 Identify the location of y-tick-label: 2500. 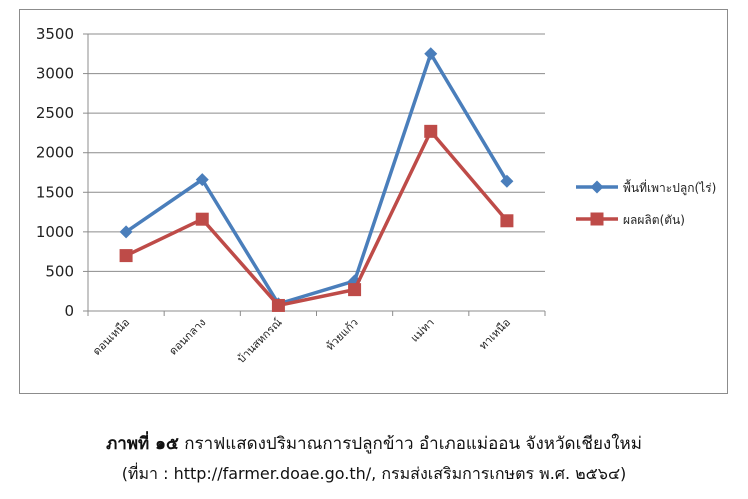
(55, 113).